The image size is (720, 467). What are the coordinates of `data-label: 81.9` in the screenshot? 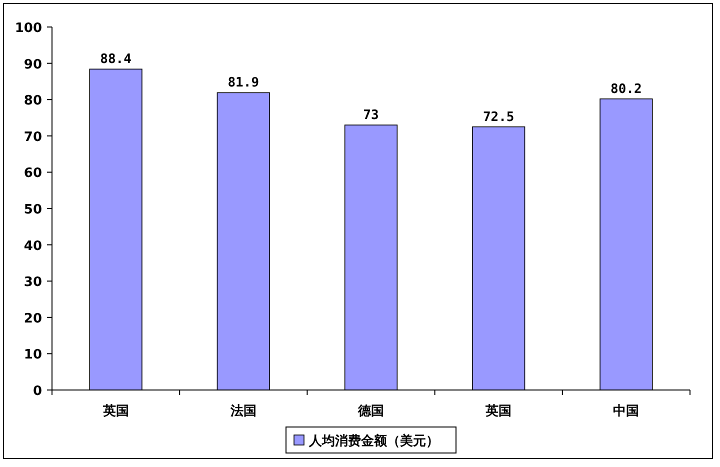 It's located at (244, 83).